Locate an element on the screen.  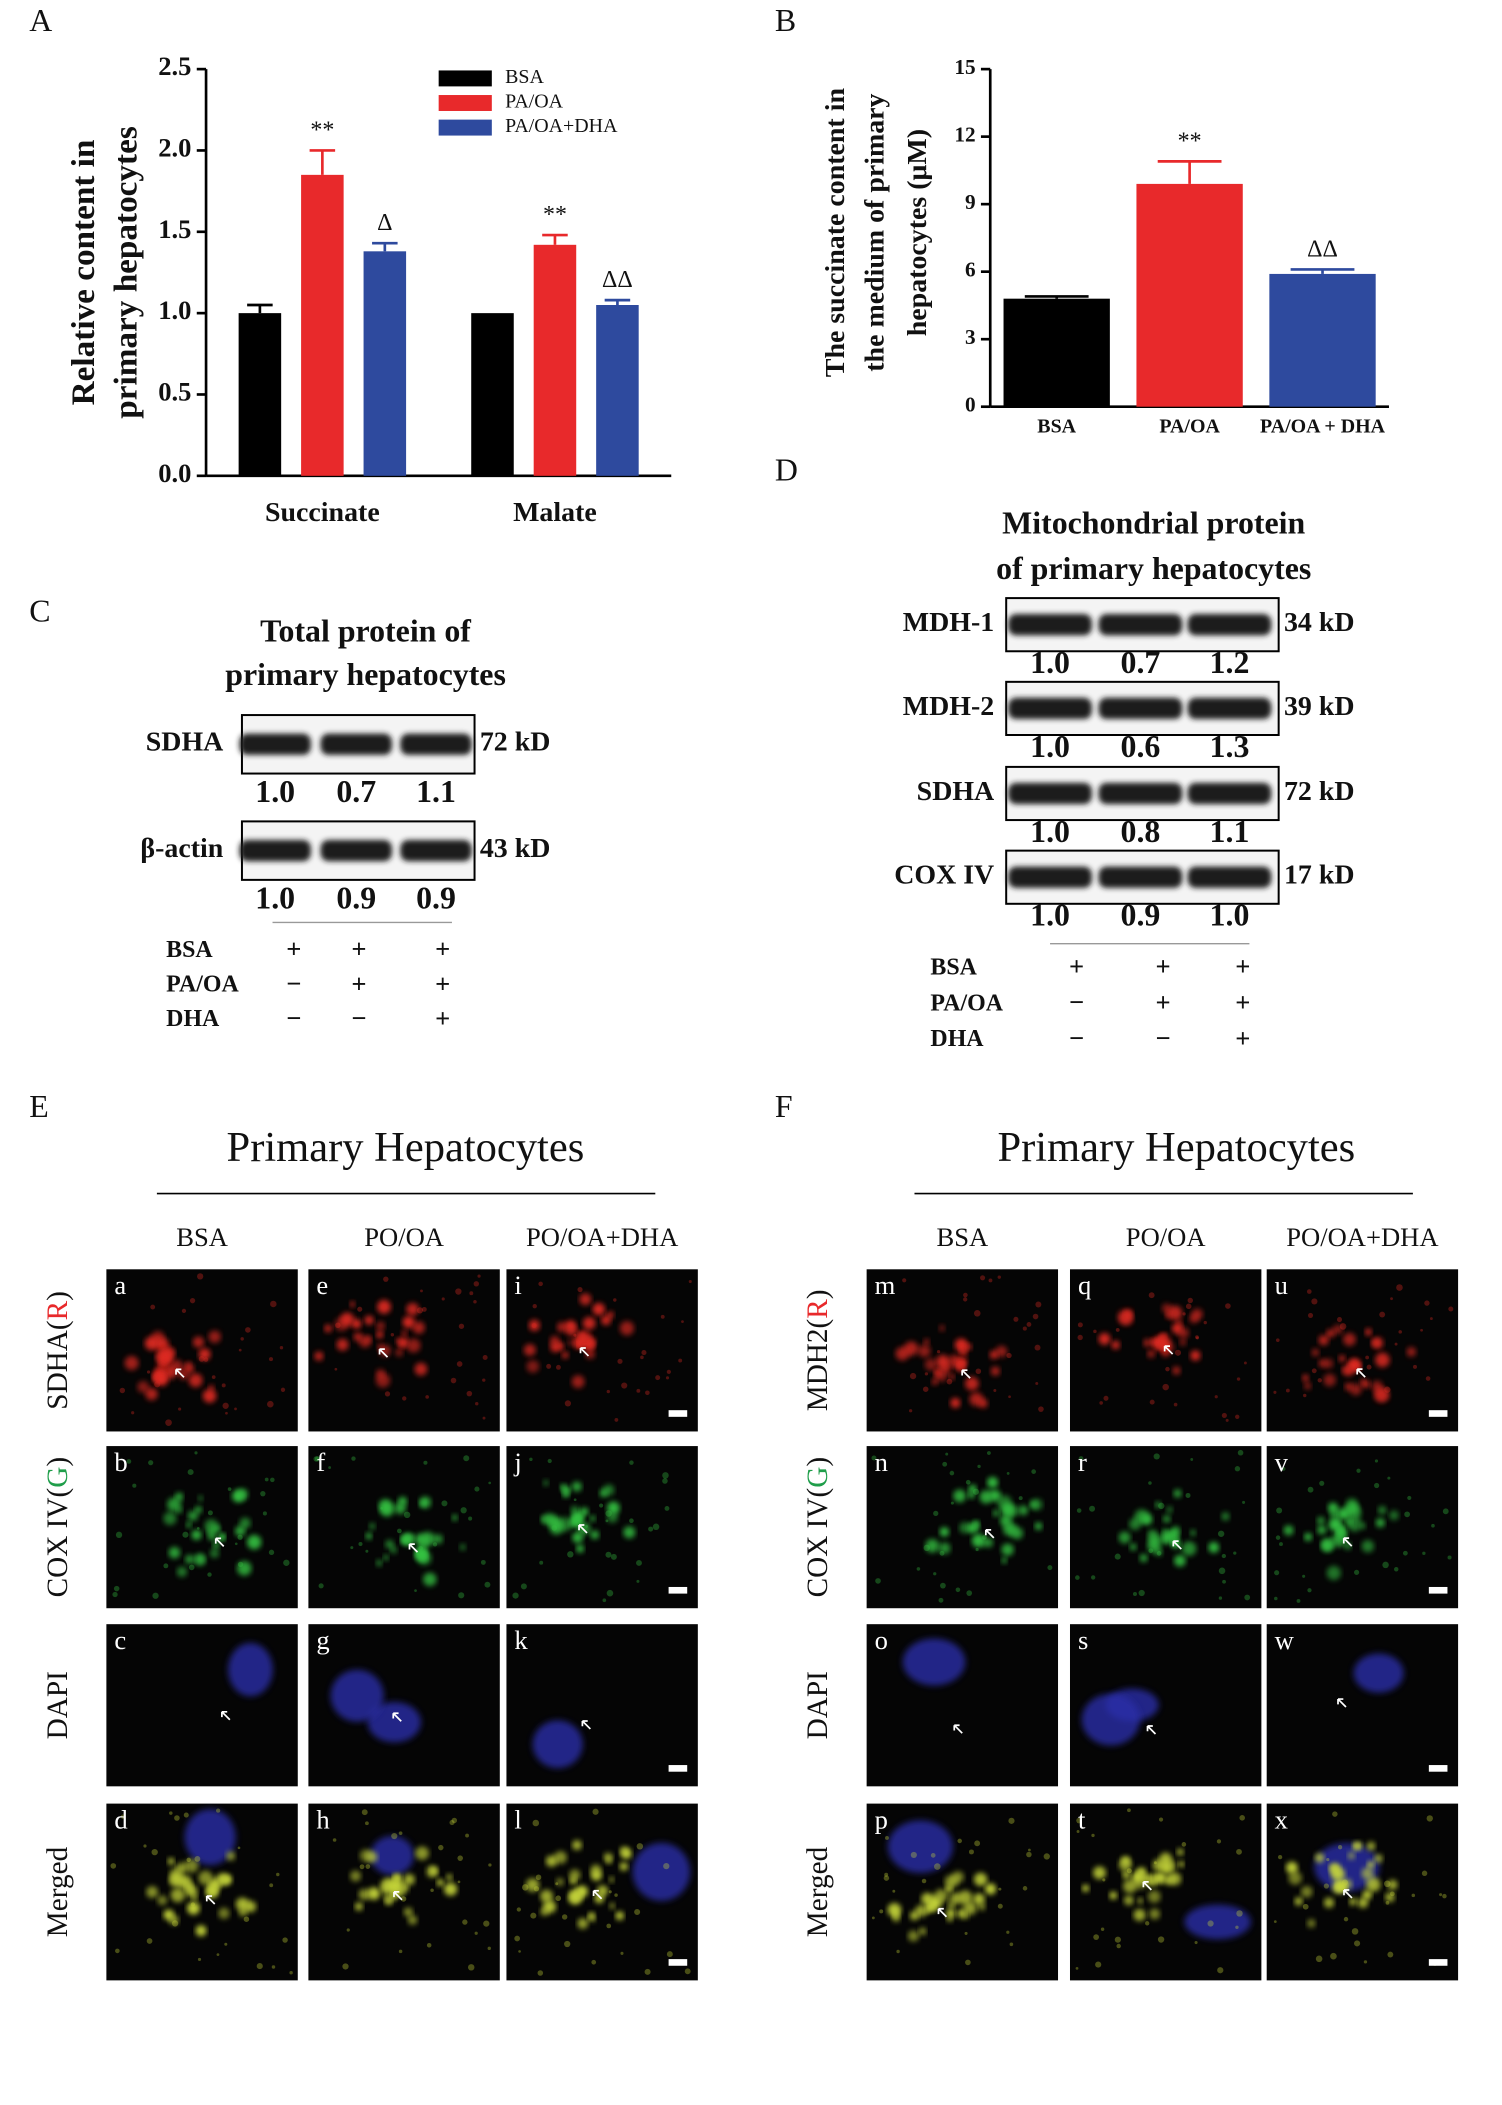
band-value: 0.6 is located at coordinates (1141, 746).